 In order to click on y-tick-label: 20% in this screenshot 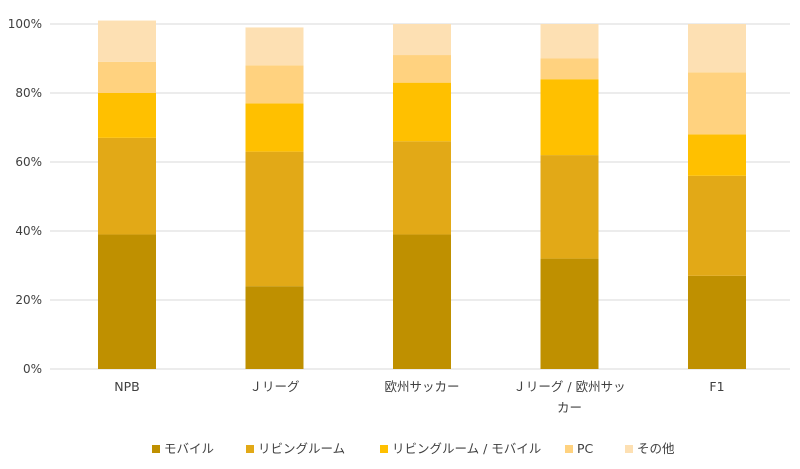, I will do `click(28, 300)`.